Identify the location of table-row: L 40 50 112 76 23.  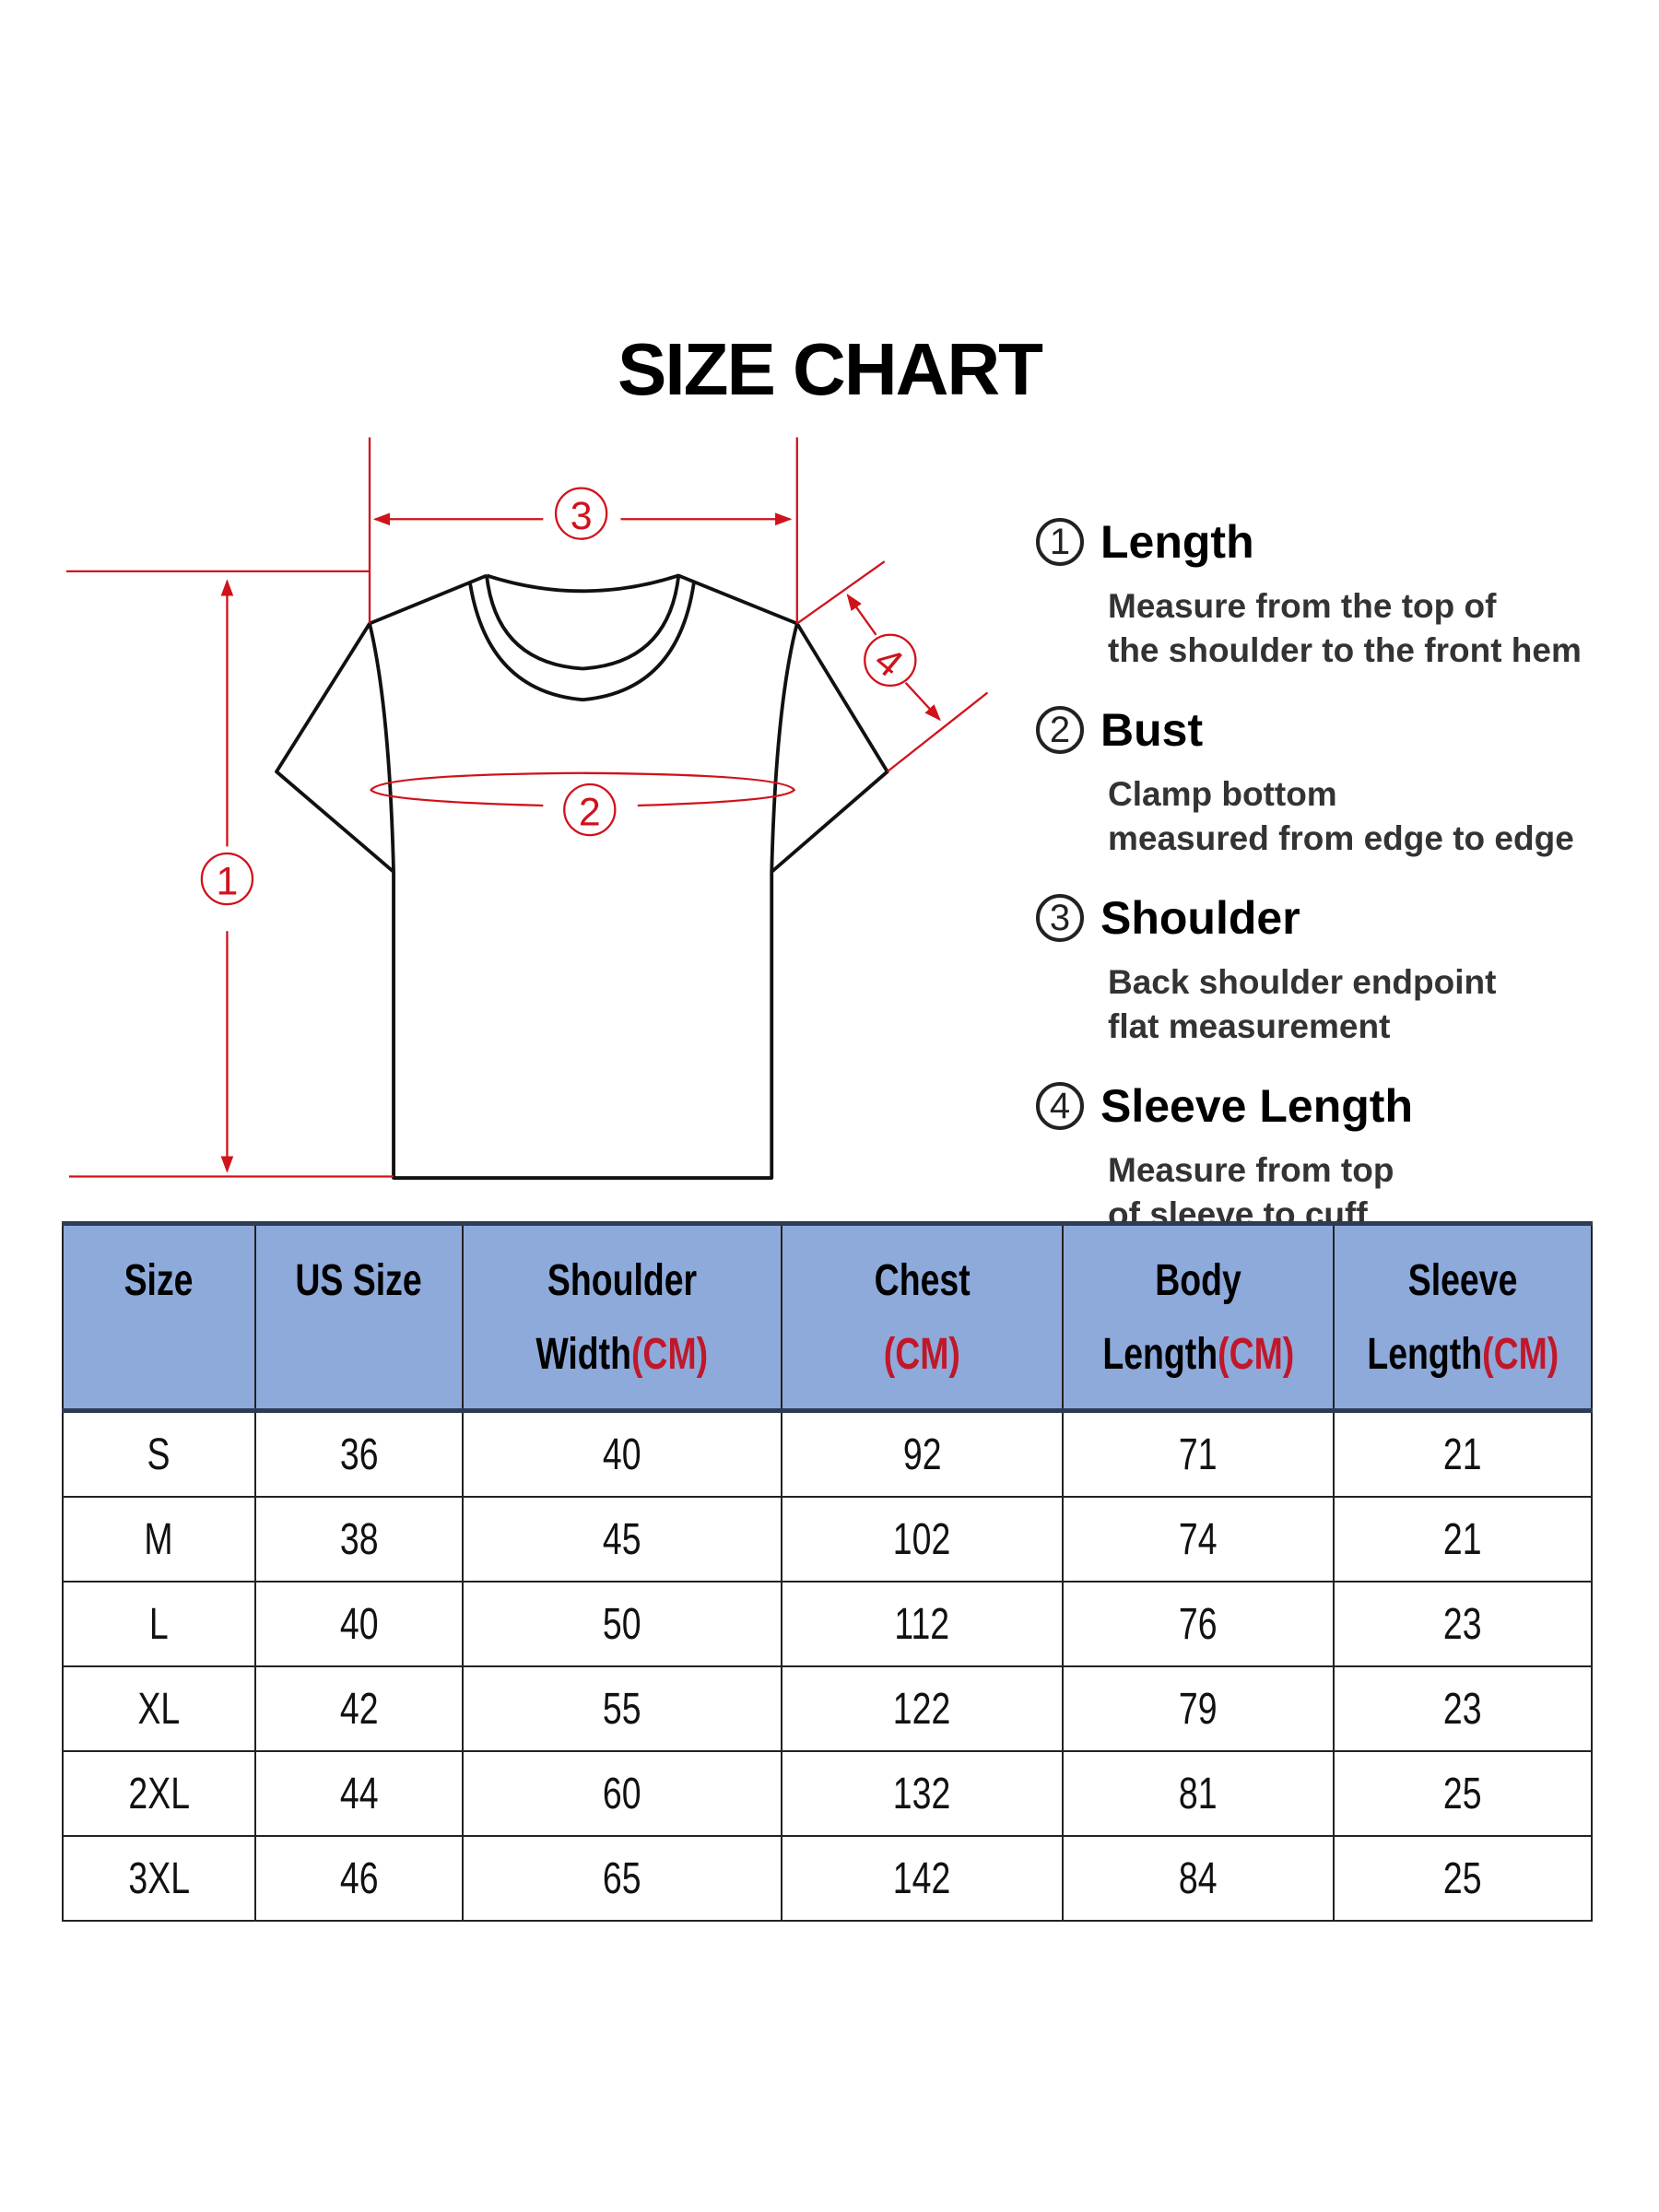
(827, 1624).